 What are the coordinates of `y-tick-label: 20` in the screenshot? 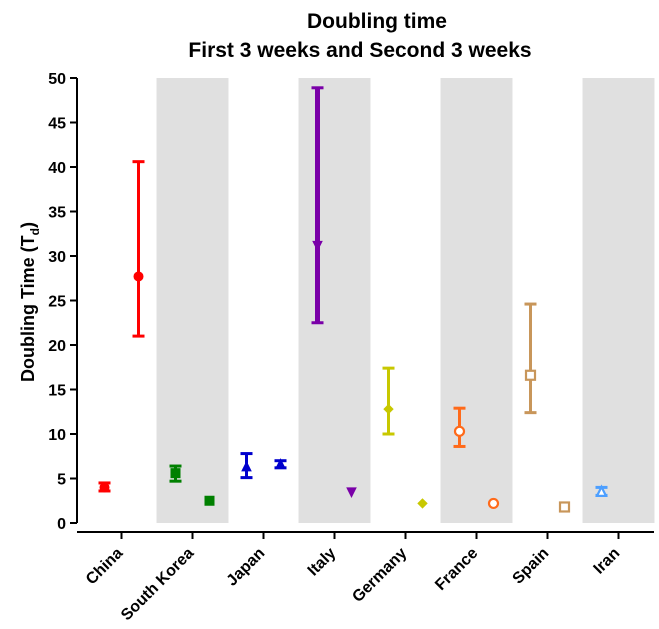 It's located at (57, 346).